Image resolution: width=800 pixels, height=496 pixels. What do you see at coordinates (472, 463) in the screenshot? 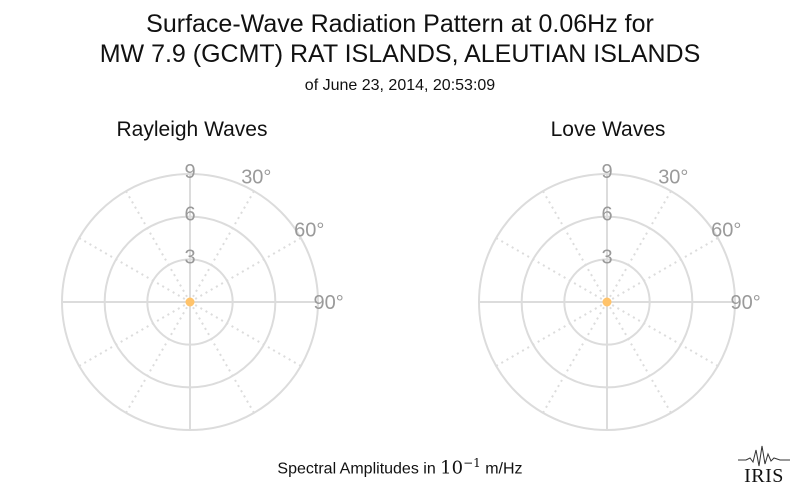
I see `caption-exponent: −1` at bounding box center [472, 463].